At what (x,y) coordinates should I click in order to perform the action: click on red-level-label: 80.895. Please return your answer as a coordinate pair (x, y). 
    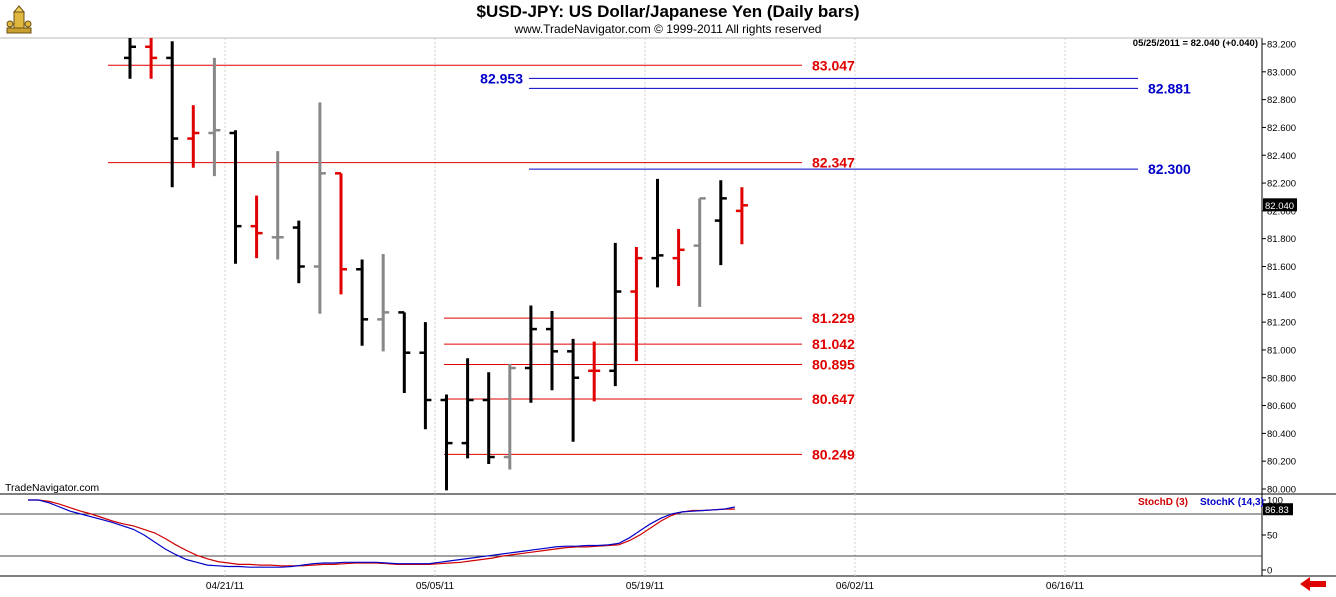
    Looking at the image, I should click on (833, 365).